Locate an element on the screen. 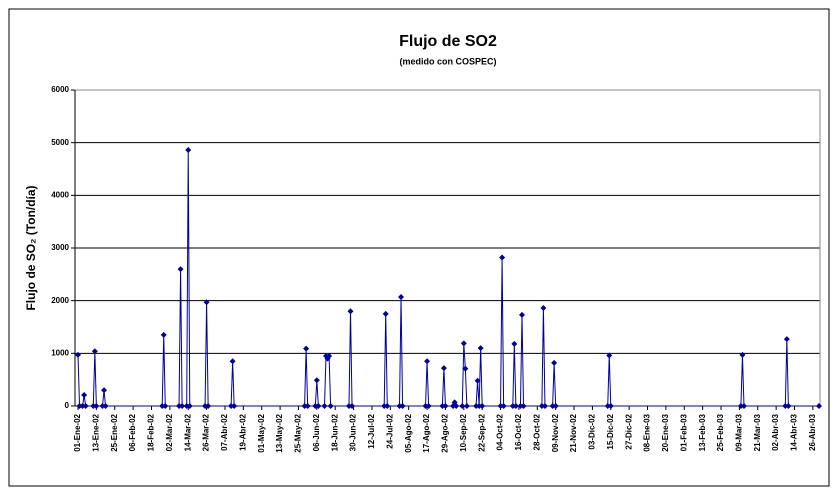  chart-title: Flujo de SO2 is located at coordinates (448, 41).